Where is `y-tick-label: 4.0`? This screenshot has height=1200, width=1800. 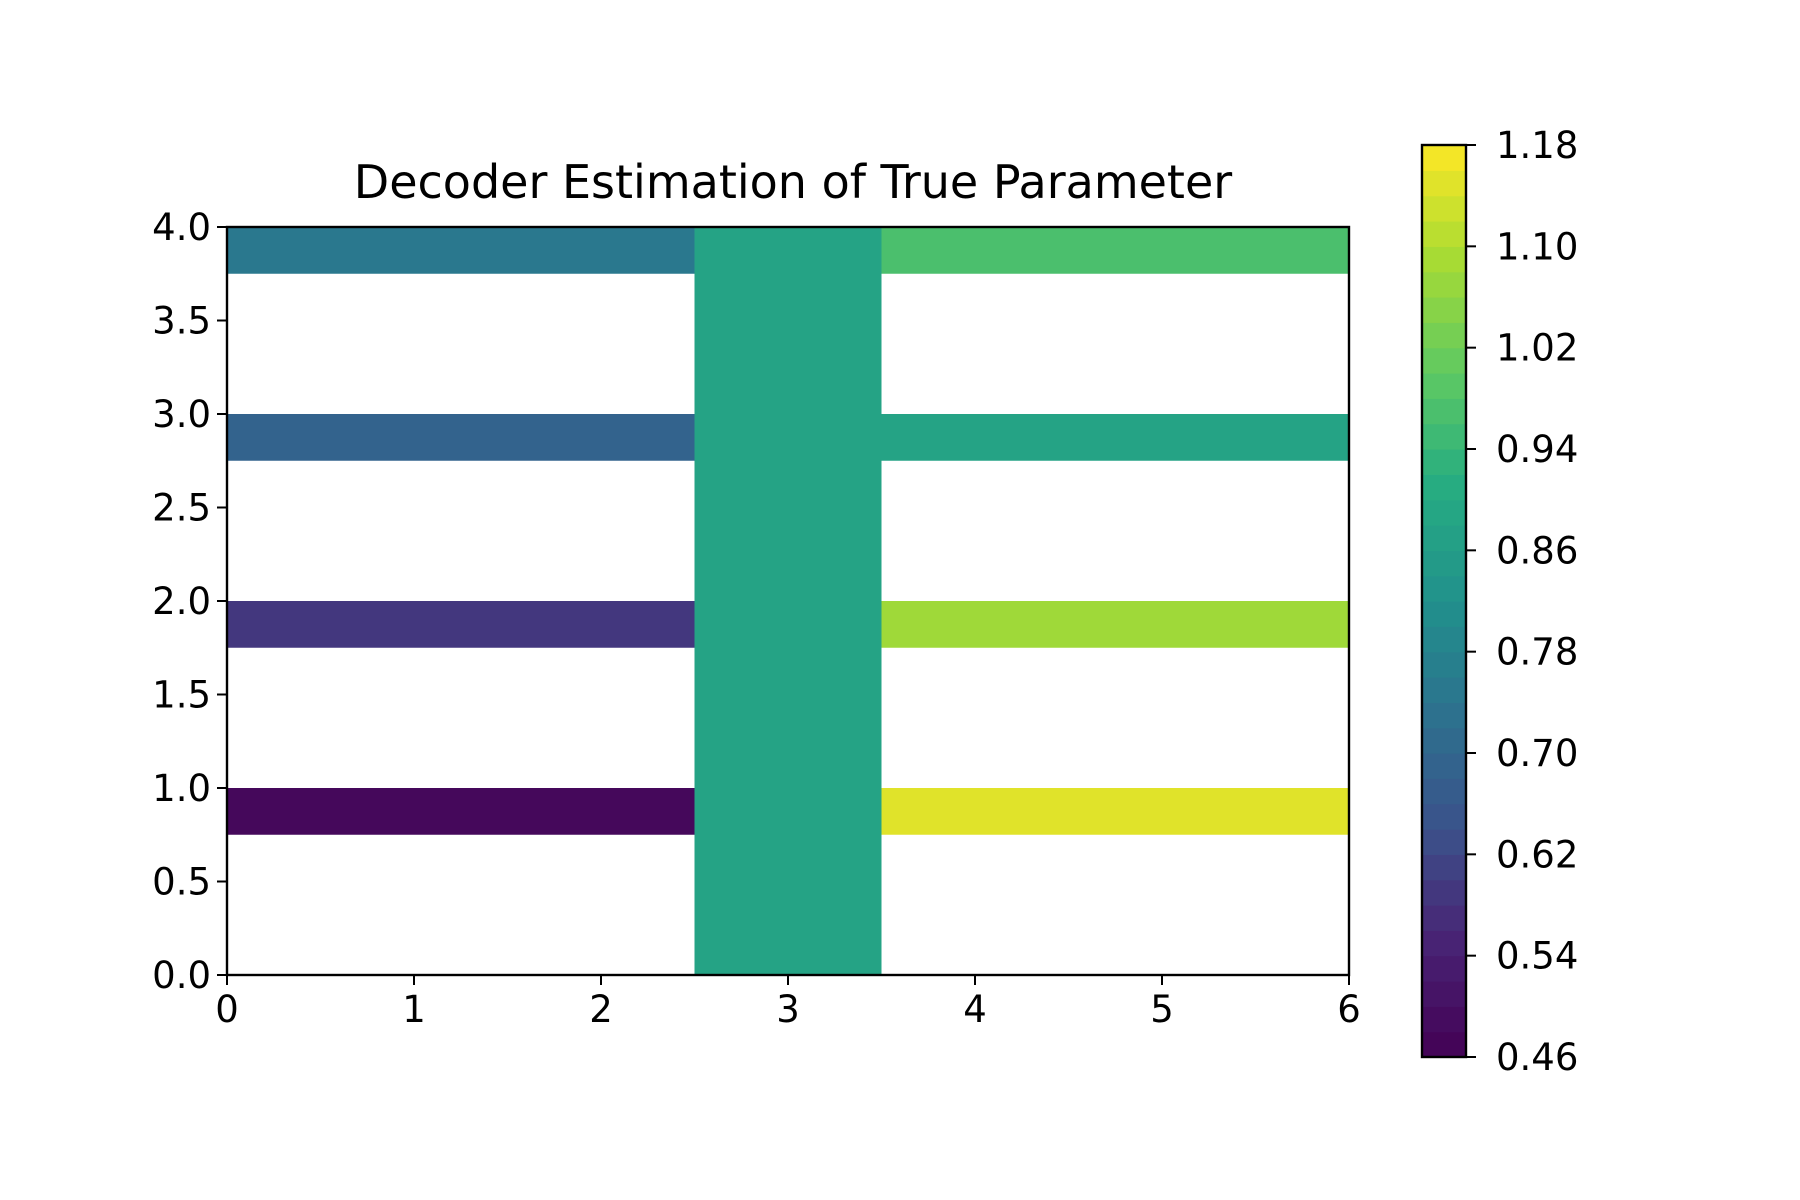 y-tick-label: 4.0 is located at coordinates (181, 227).